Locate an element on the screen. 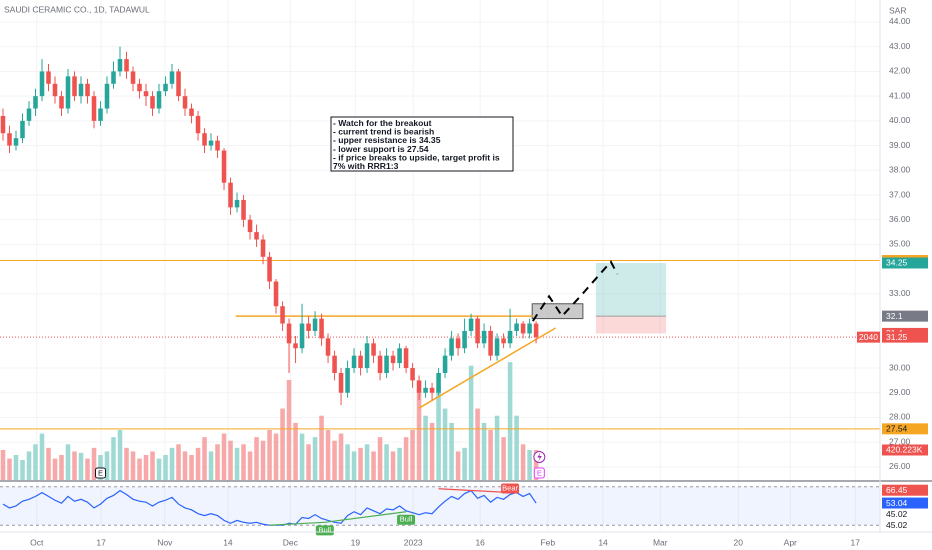 The width and height of the screenshot is (932, 550). note-line: - Watch for the breakout is located at coordinates (382, 123).